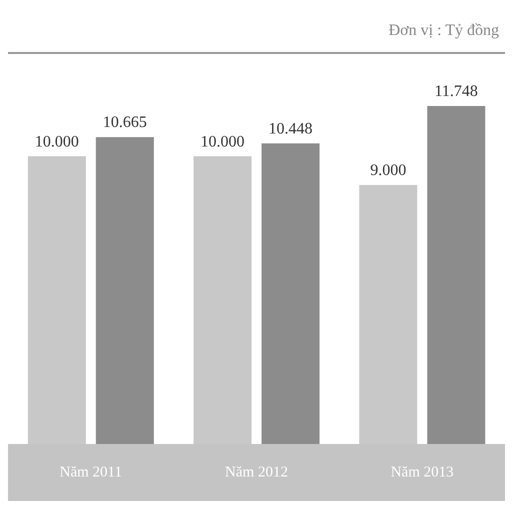 This screenshot has height=509, width=513. Describe the element at coordinates (388, 171) in the screenshot. I see `data-label: 9.000` at that location.